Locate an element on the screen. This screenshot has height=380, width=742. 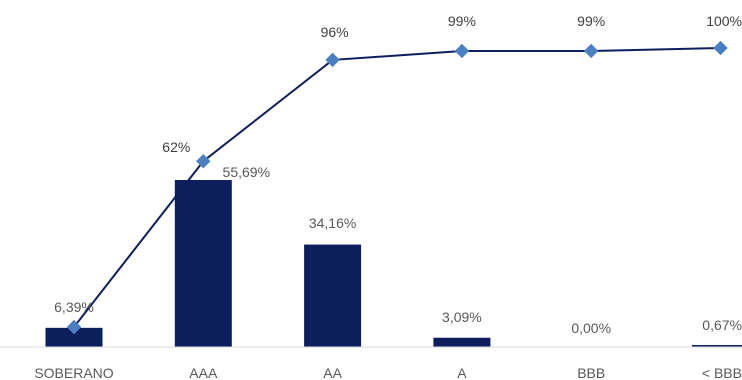
bar-label-2: 34,16% is located at coordinates (332, 223).